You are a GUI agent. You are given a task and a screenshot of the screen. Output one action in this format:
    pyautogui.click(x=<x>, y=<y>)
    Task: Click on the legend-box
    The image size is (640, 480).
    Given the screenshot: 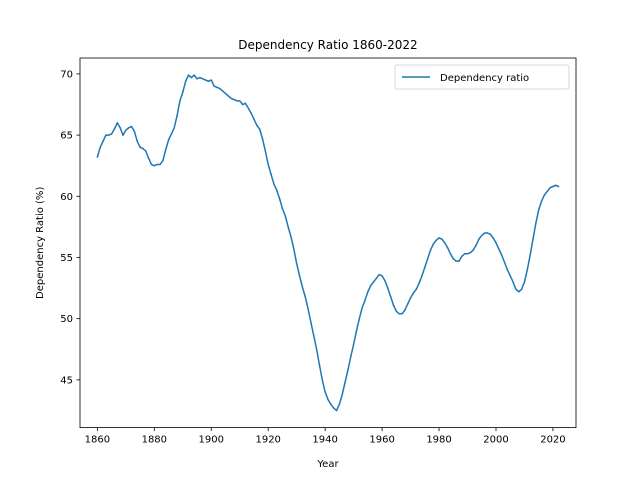 What is the action you would take?
    pyautogui.click(x=482, y=77)
    